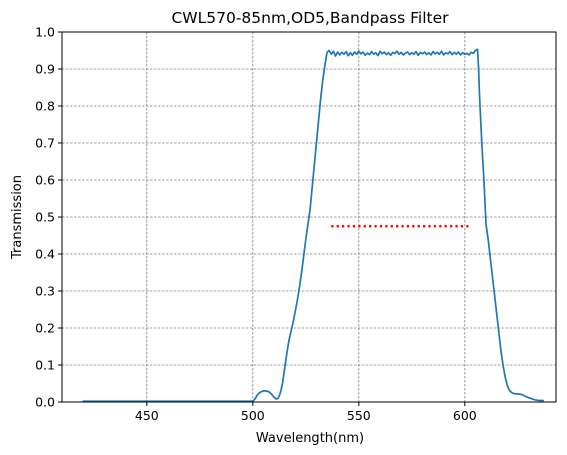  I want to click on chart-title: CWL570-85nm,OD5,Bandpass Filter, so click(310, 18).